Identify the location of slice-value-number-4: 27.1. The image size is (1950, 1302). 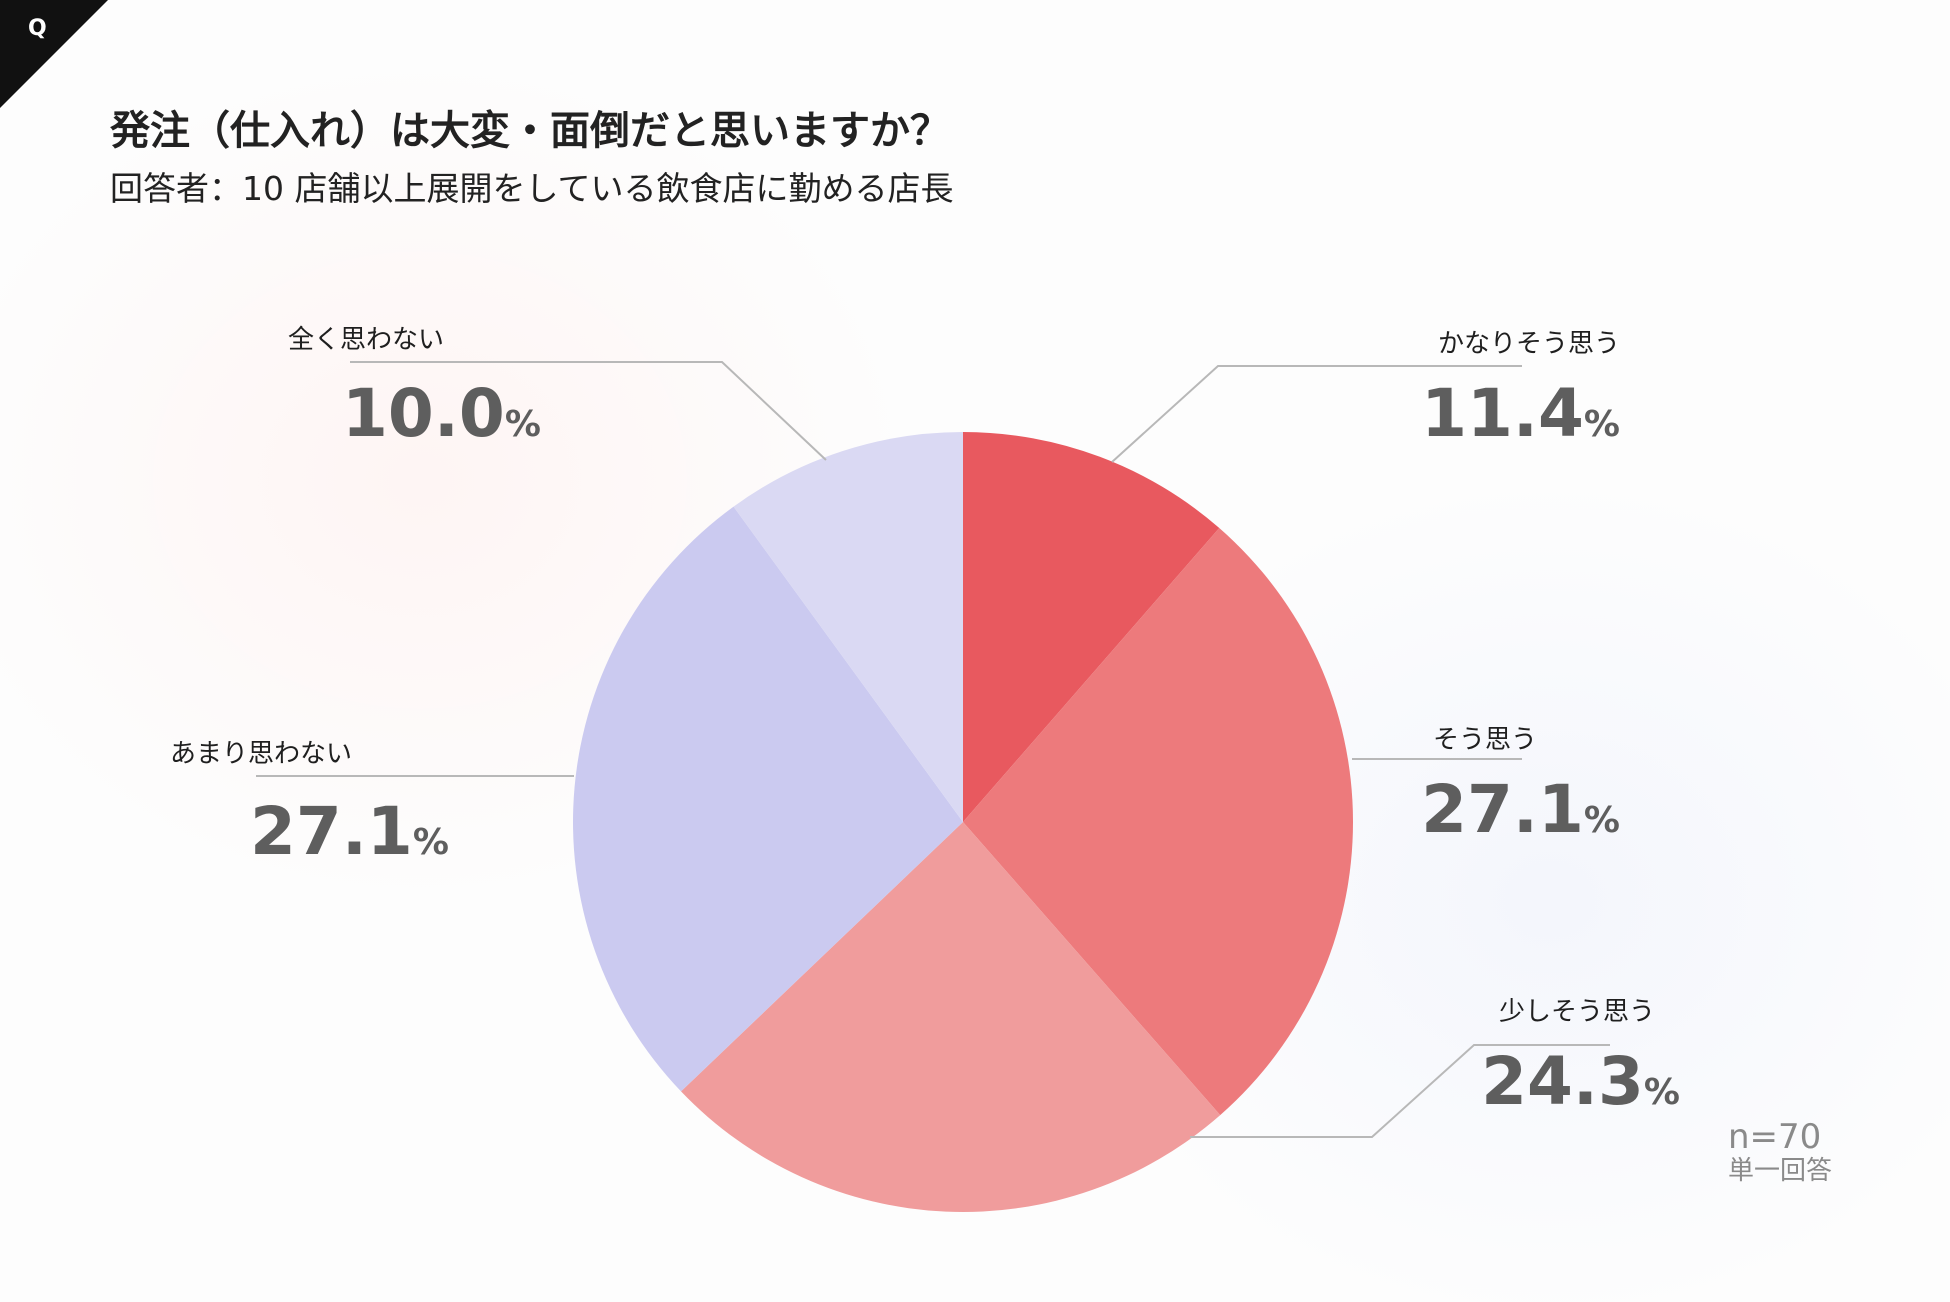
(331, 831).